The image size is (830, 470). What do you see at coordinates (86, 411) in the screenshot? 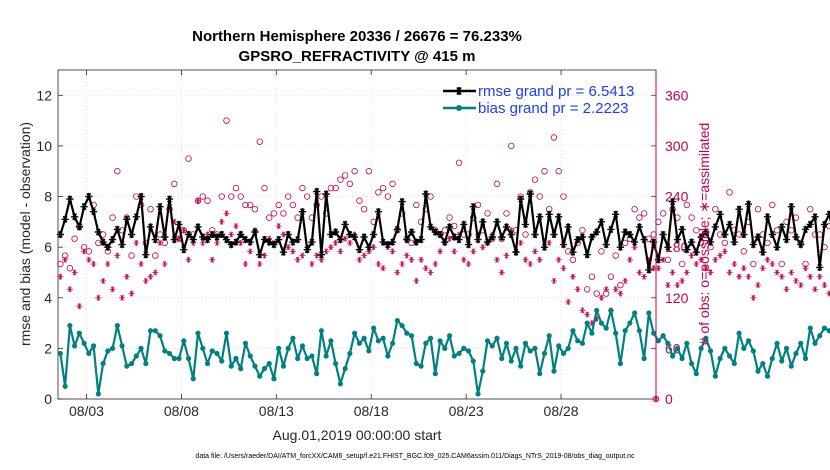
I see `x-tick-label: 08/03` at bounding box center [86, 411].